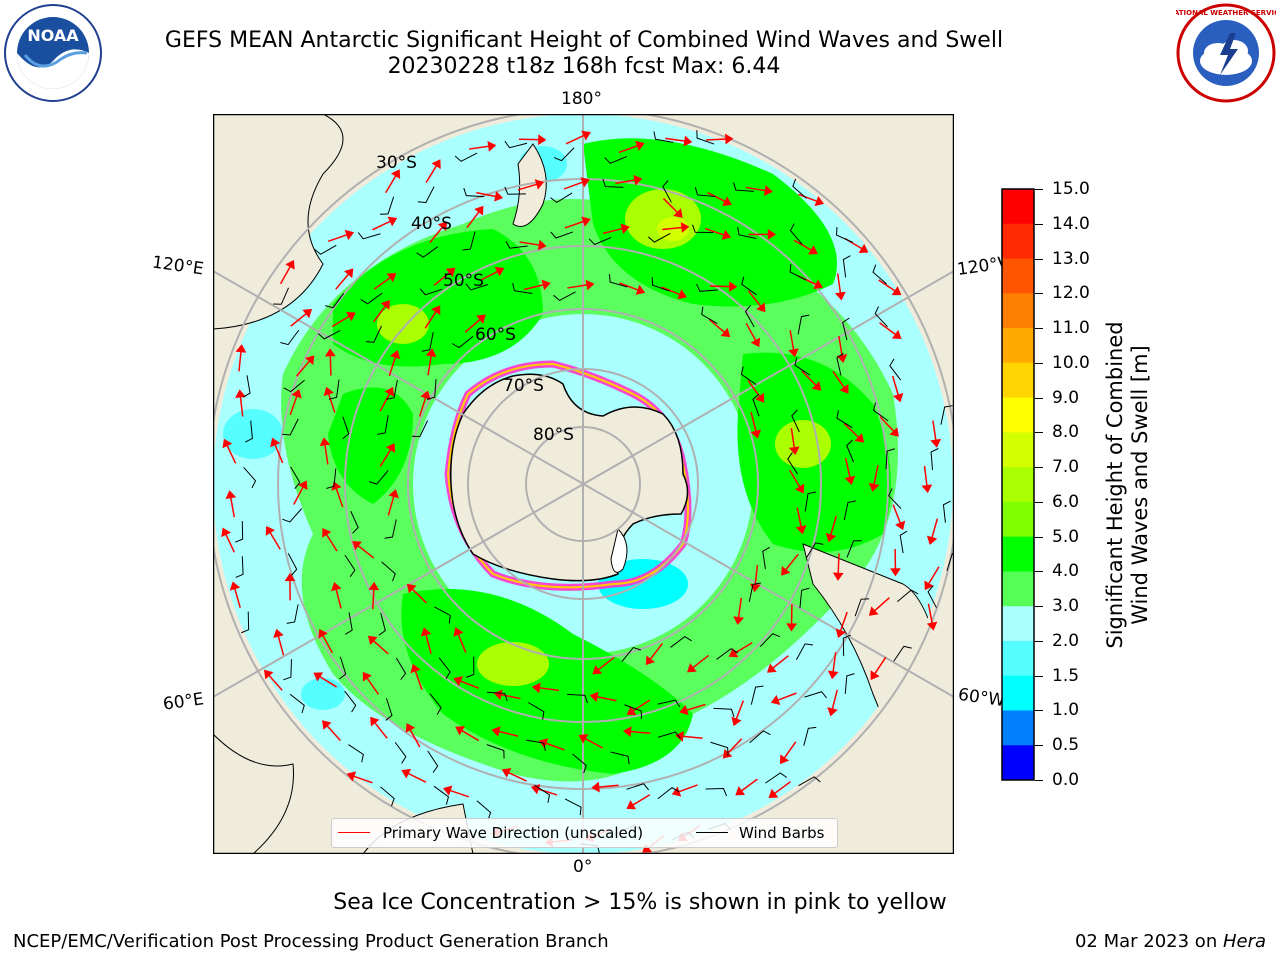  Describe the element at coordinates (1071, 223) in the screenshot. I see `colorbar-tick-label: 14.0` at that location.